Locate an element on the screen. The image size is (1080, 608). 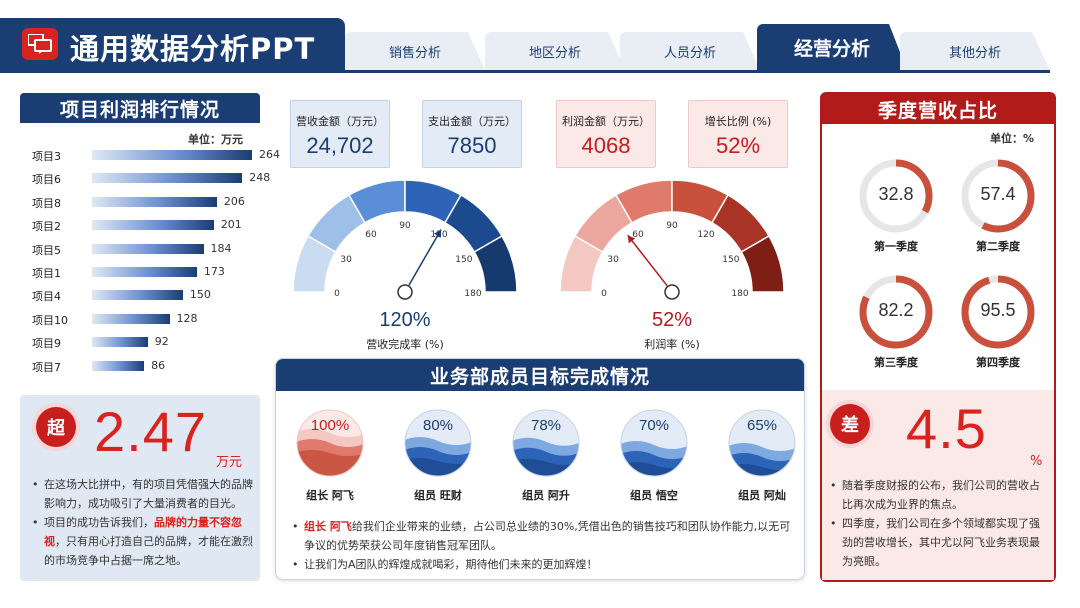
bar-label: 项目7 is located at coordinates (46, 367).